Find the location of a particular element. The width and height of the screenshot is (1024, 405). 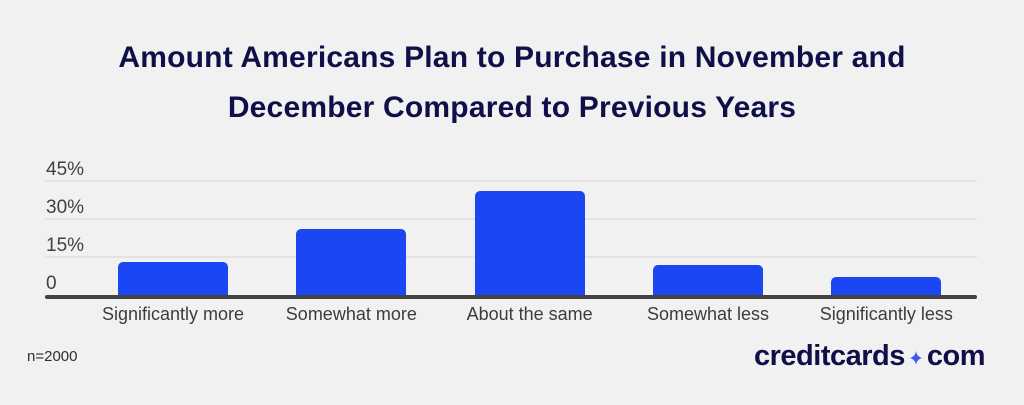

category-label: Somewhat more is located at coordinates (351, 314).